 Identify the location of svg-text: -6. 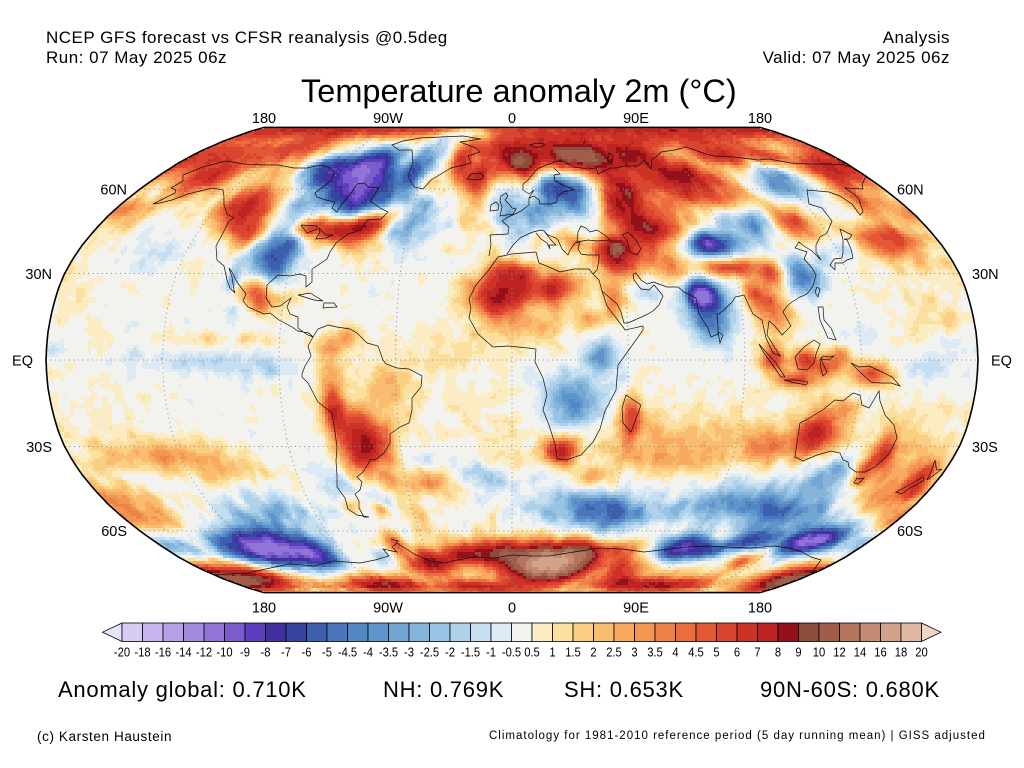
(307, 652).